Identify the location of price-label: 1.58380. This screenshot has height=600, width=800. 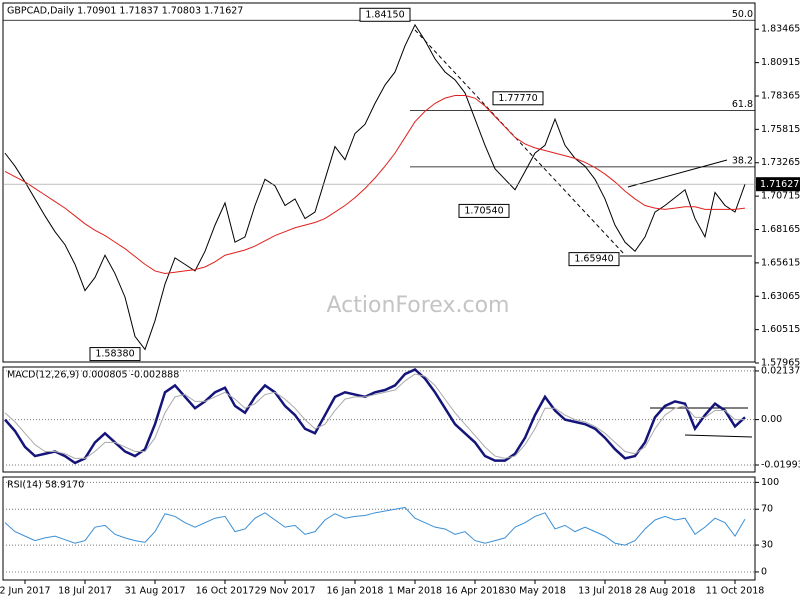
(114, 354).